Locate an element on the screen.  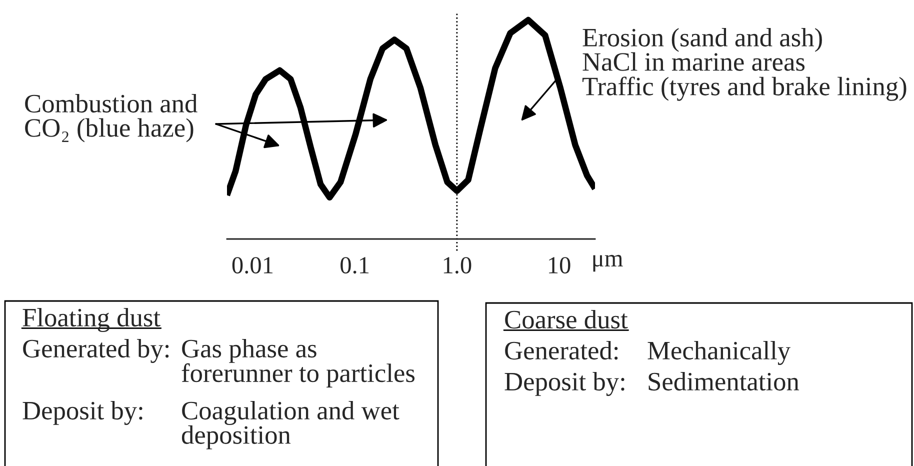
text: Floating dust is located at coordinates (91, 320).